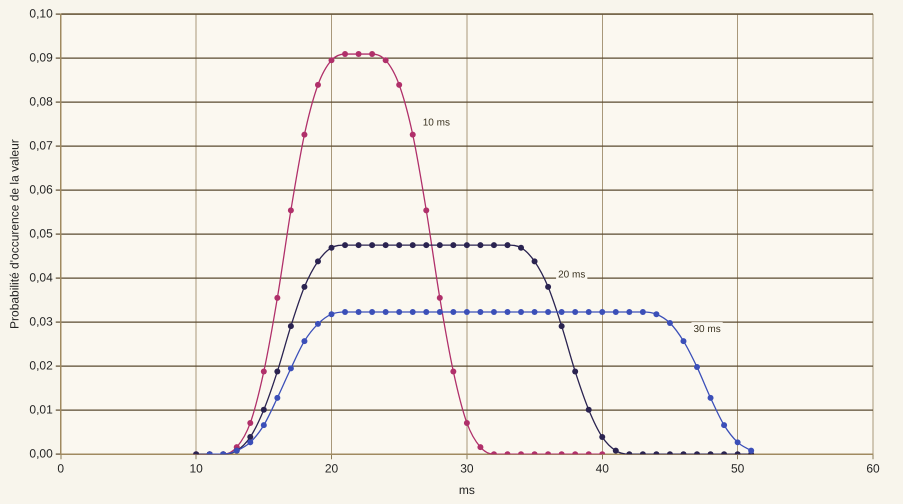 Image resolution: width=903 pixels, height=504 pixels. I want to click on y-tick-label: 0,00, so click(41, 453).